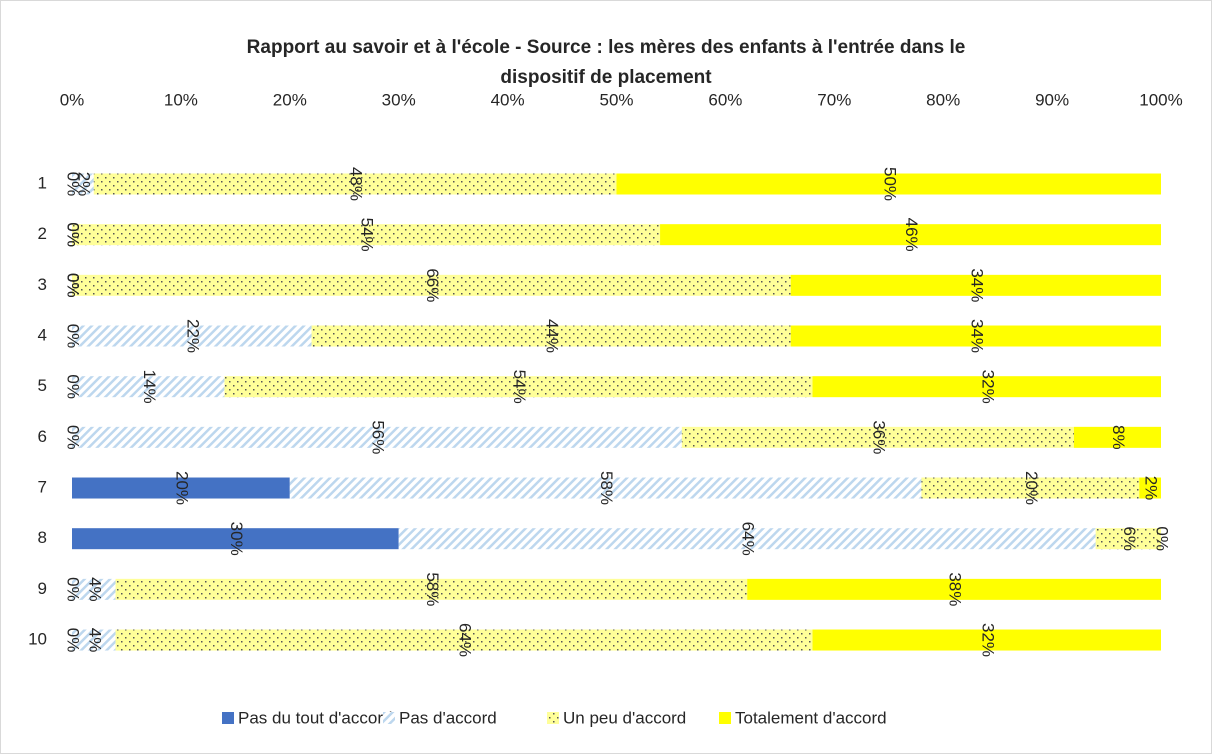 Image resolution: width=1212 pixels, height=754 pixels. I want to click on data-label: 8%, so click(1118, 437).